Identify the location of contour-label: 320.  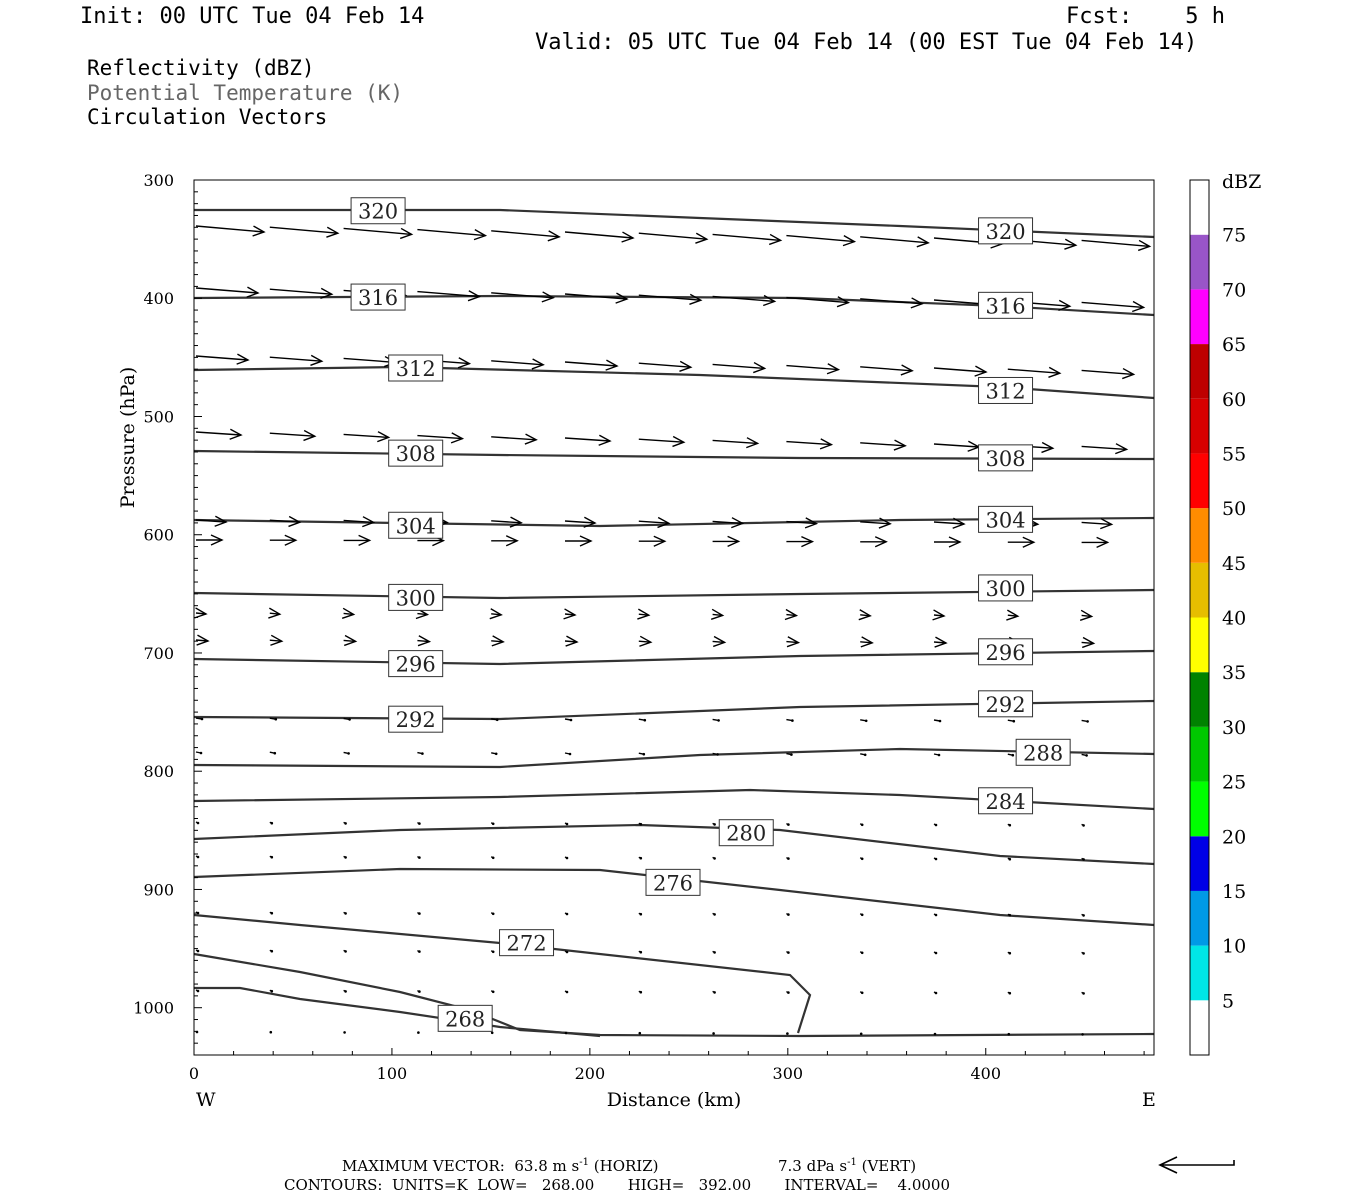
(378, 212).